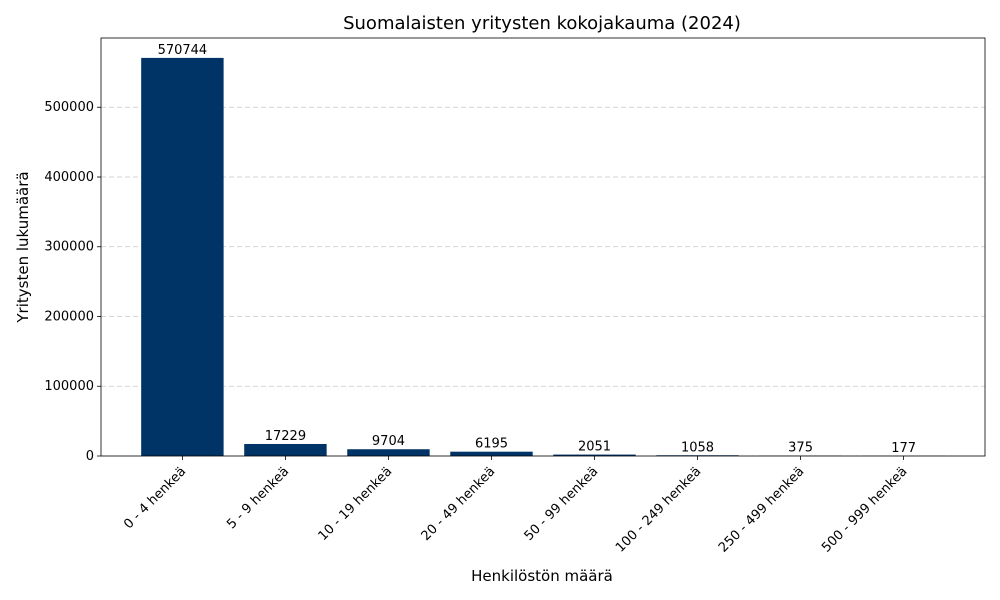  I want to click on y-tick-label: 500000, so click(69, 107).